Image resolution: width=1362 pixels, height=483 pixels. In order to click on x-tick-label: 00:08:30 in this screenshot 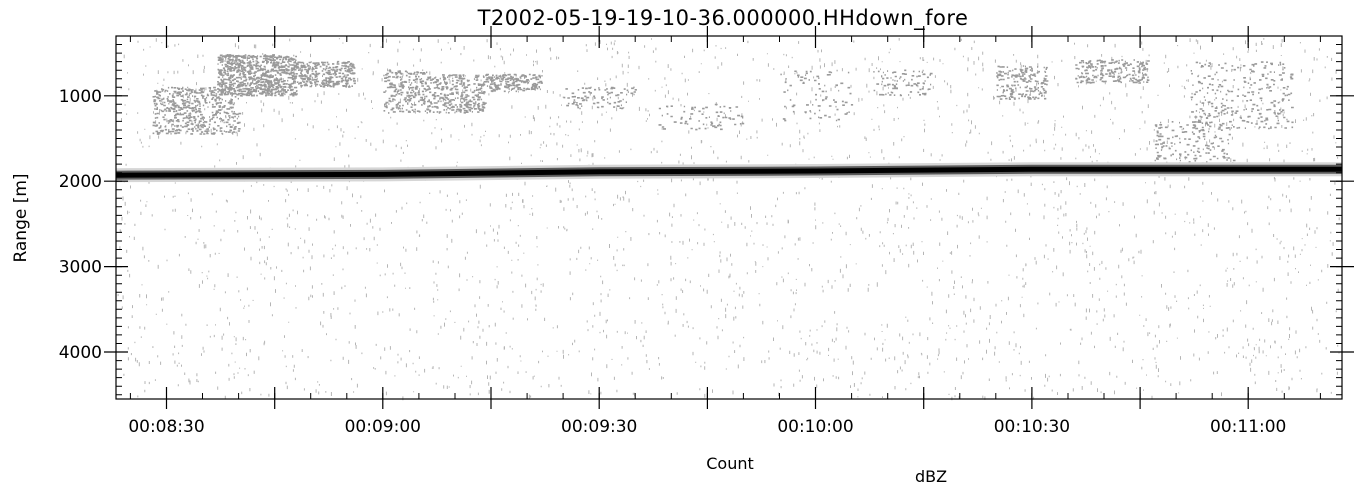, I will do `click(166, 427)`.